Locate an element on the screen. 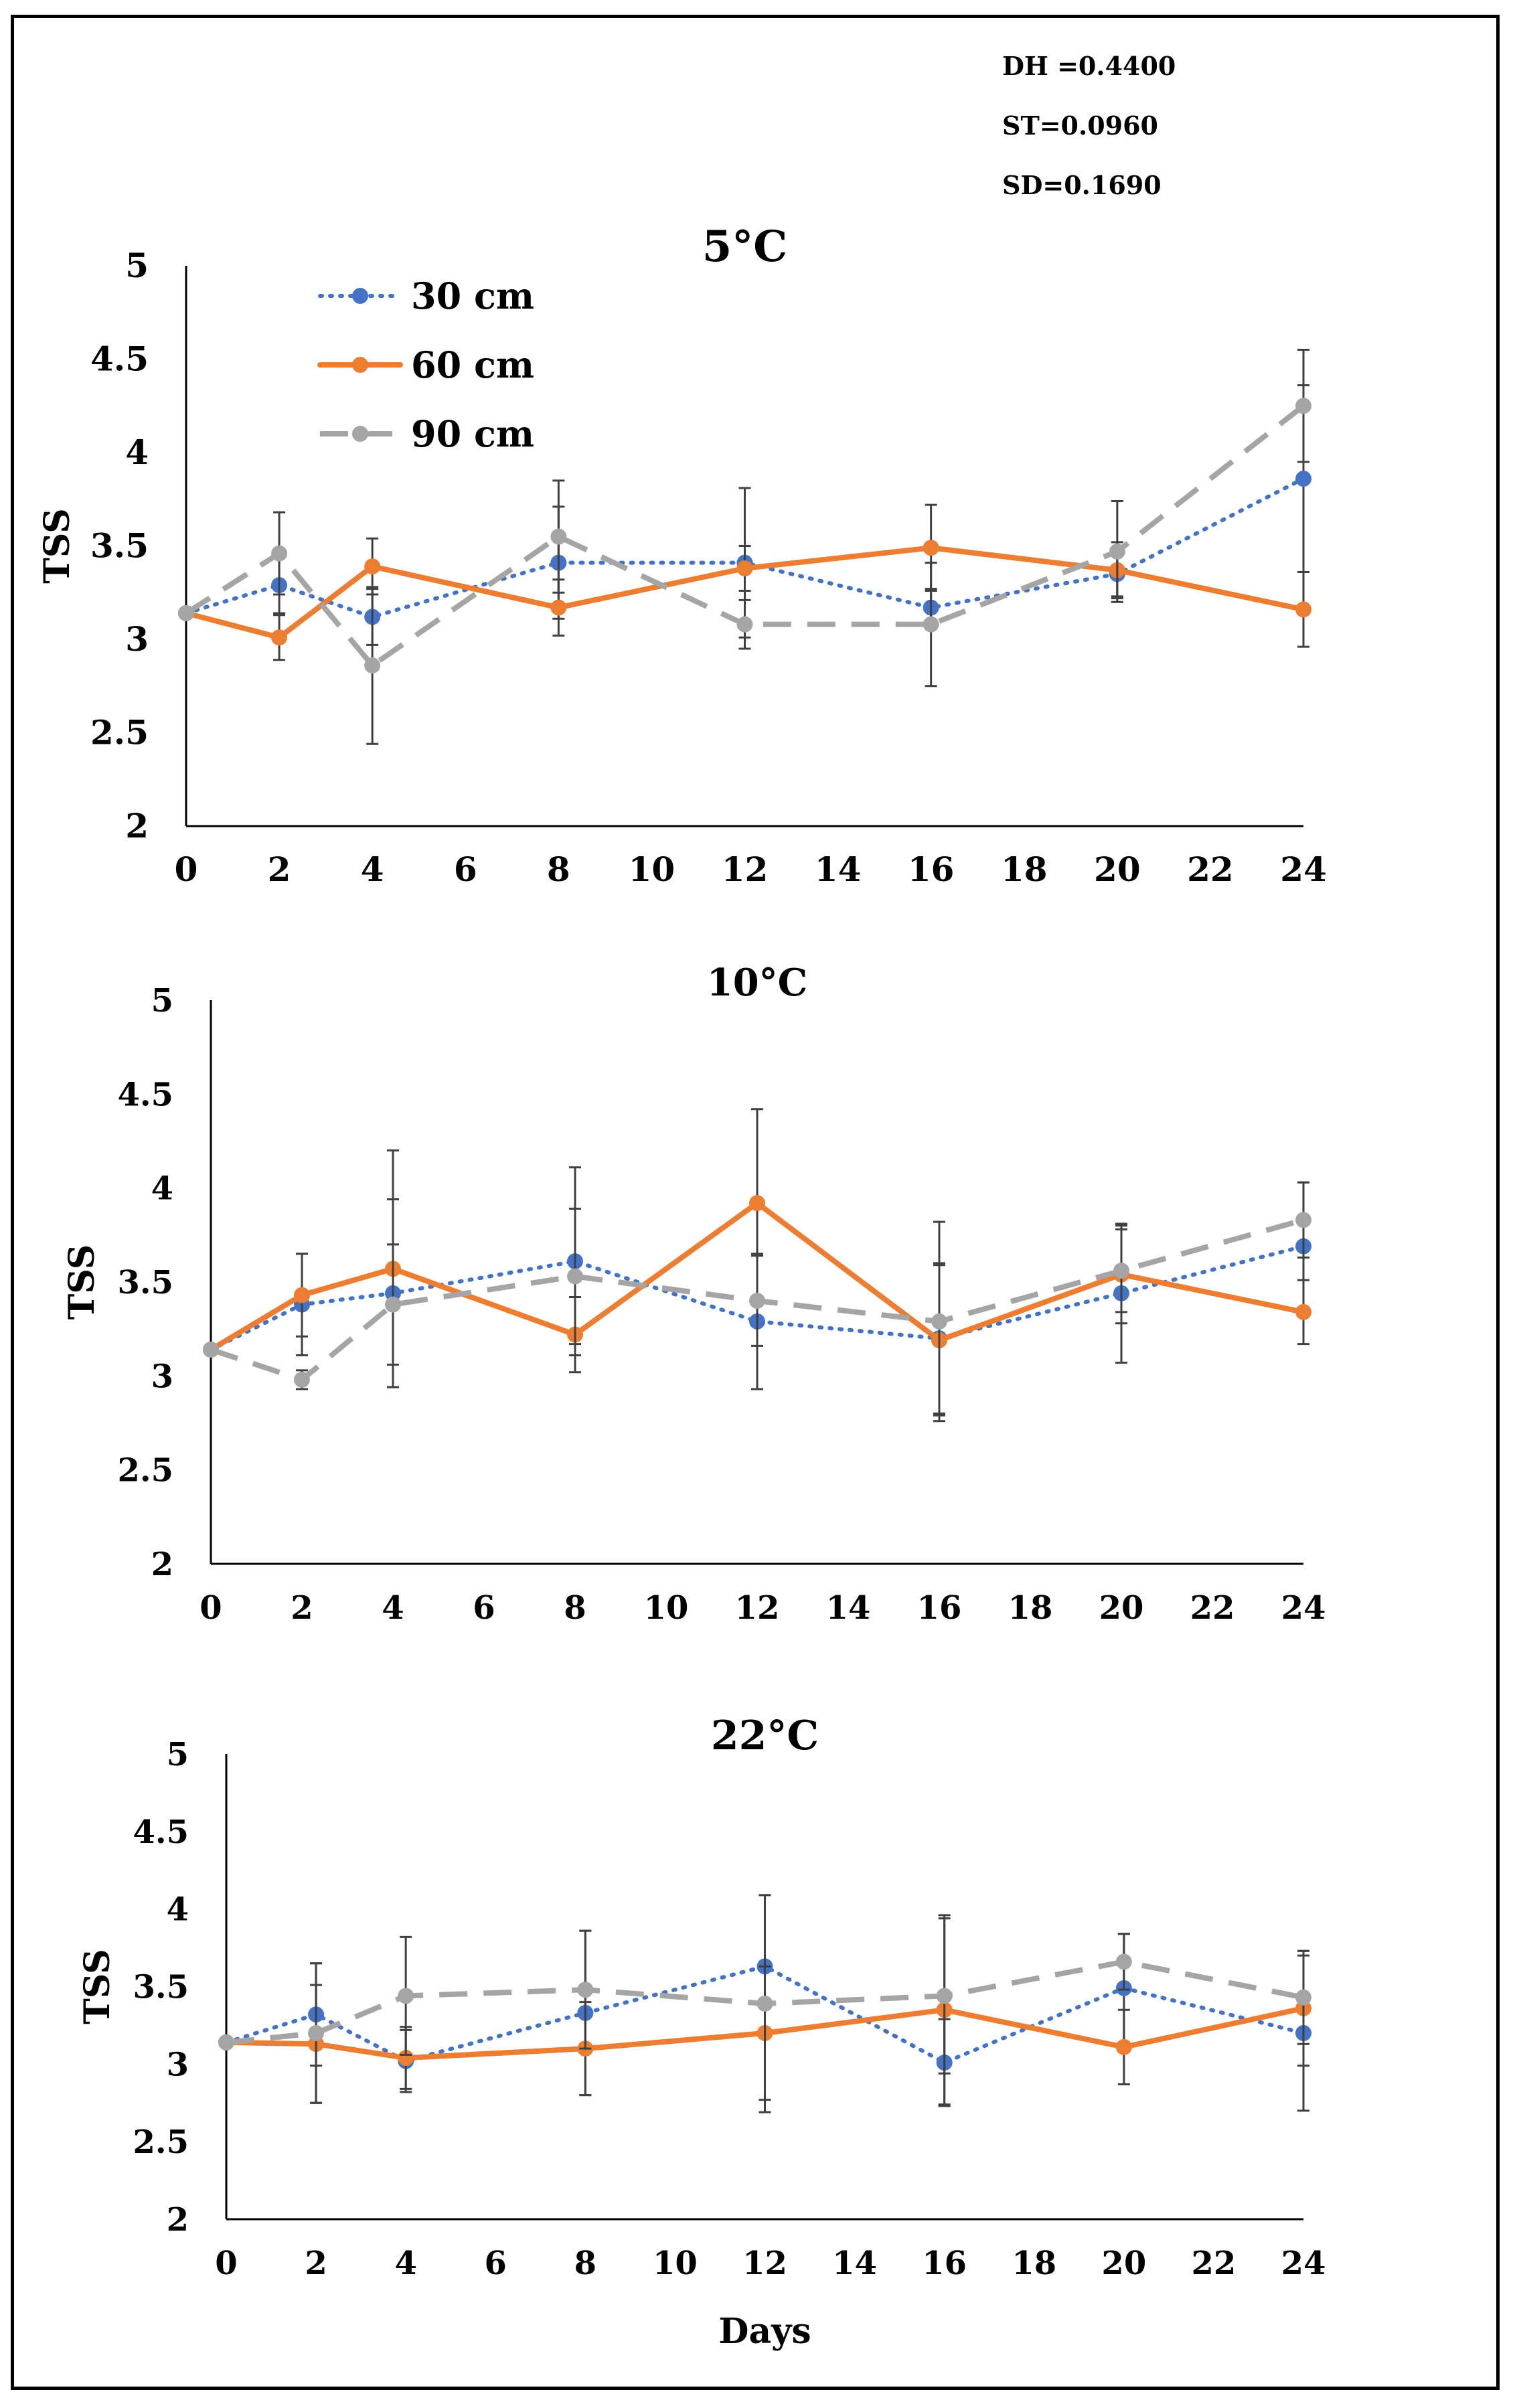  stat-dh: DH =0.4400 is located at coordinates (1089, 66).